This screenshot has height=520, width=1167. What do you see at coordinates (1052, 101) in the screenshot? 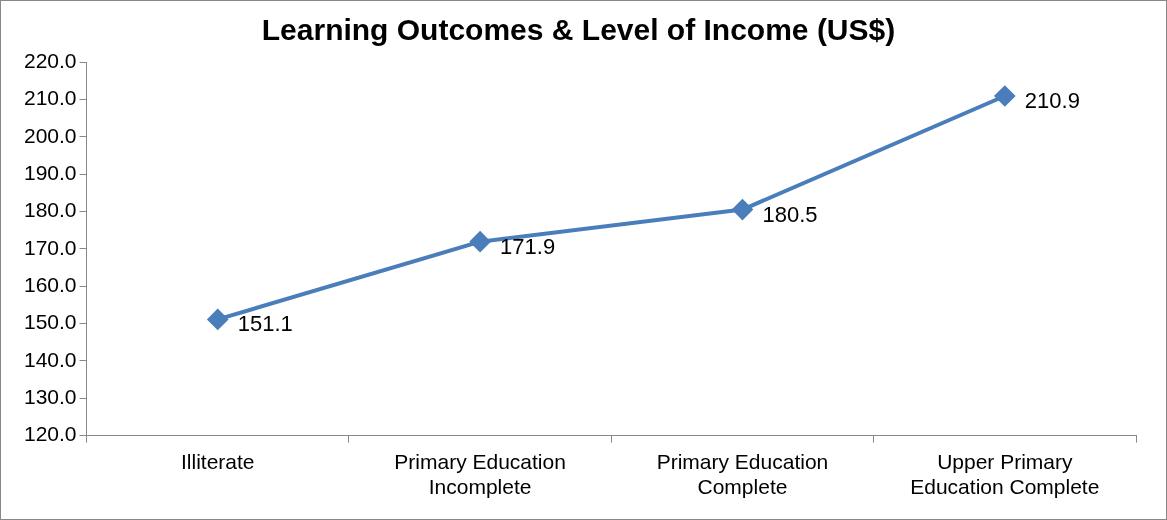
I see `data-label: 210.9` at bounding box center [1052, 101].